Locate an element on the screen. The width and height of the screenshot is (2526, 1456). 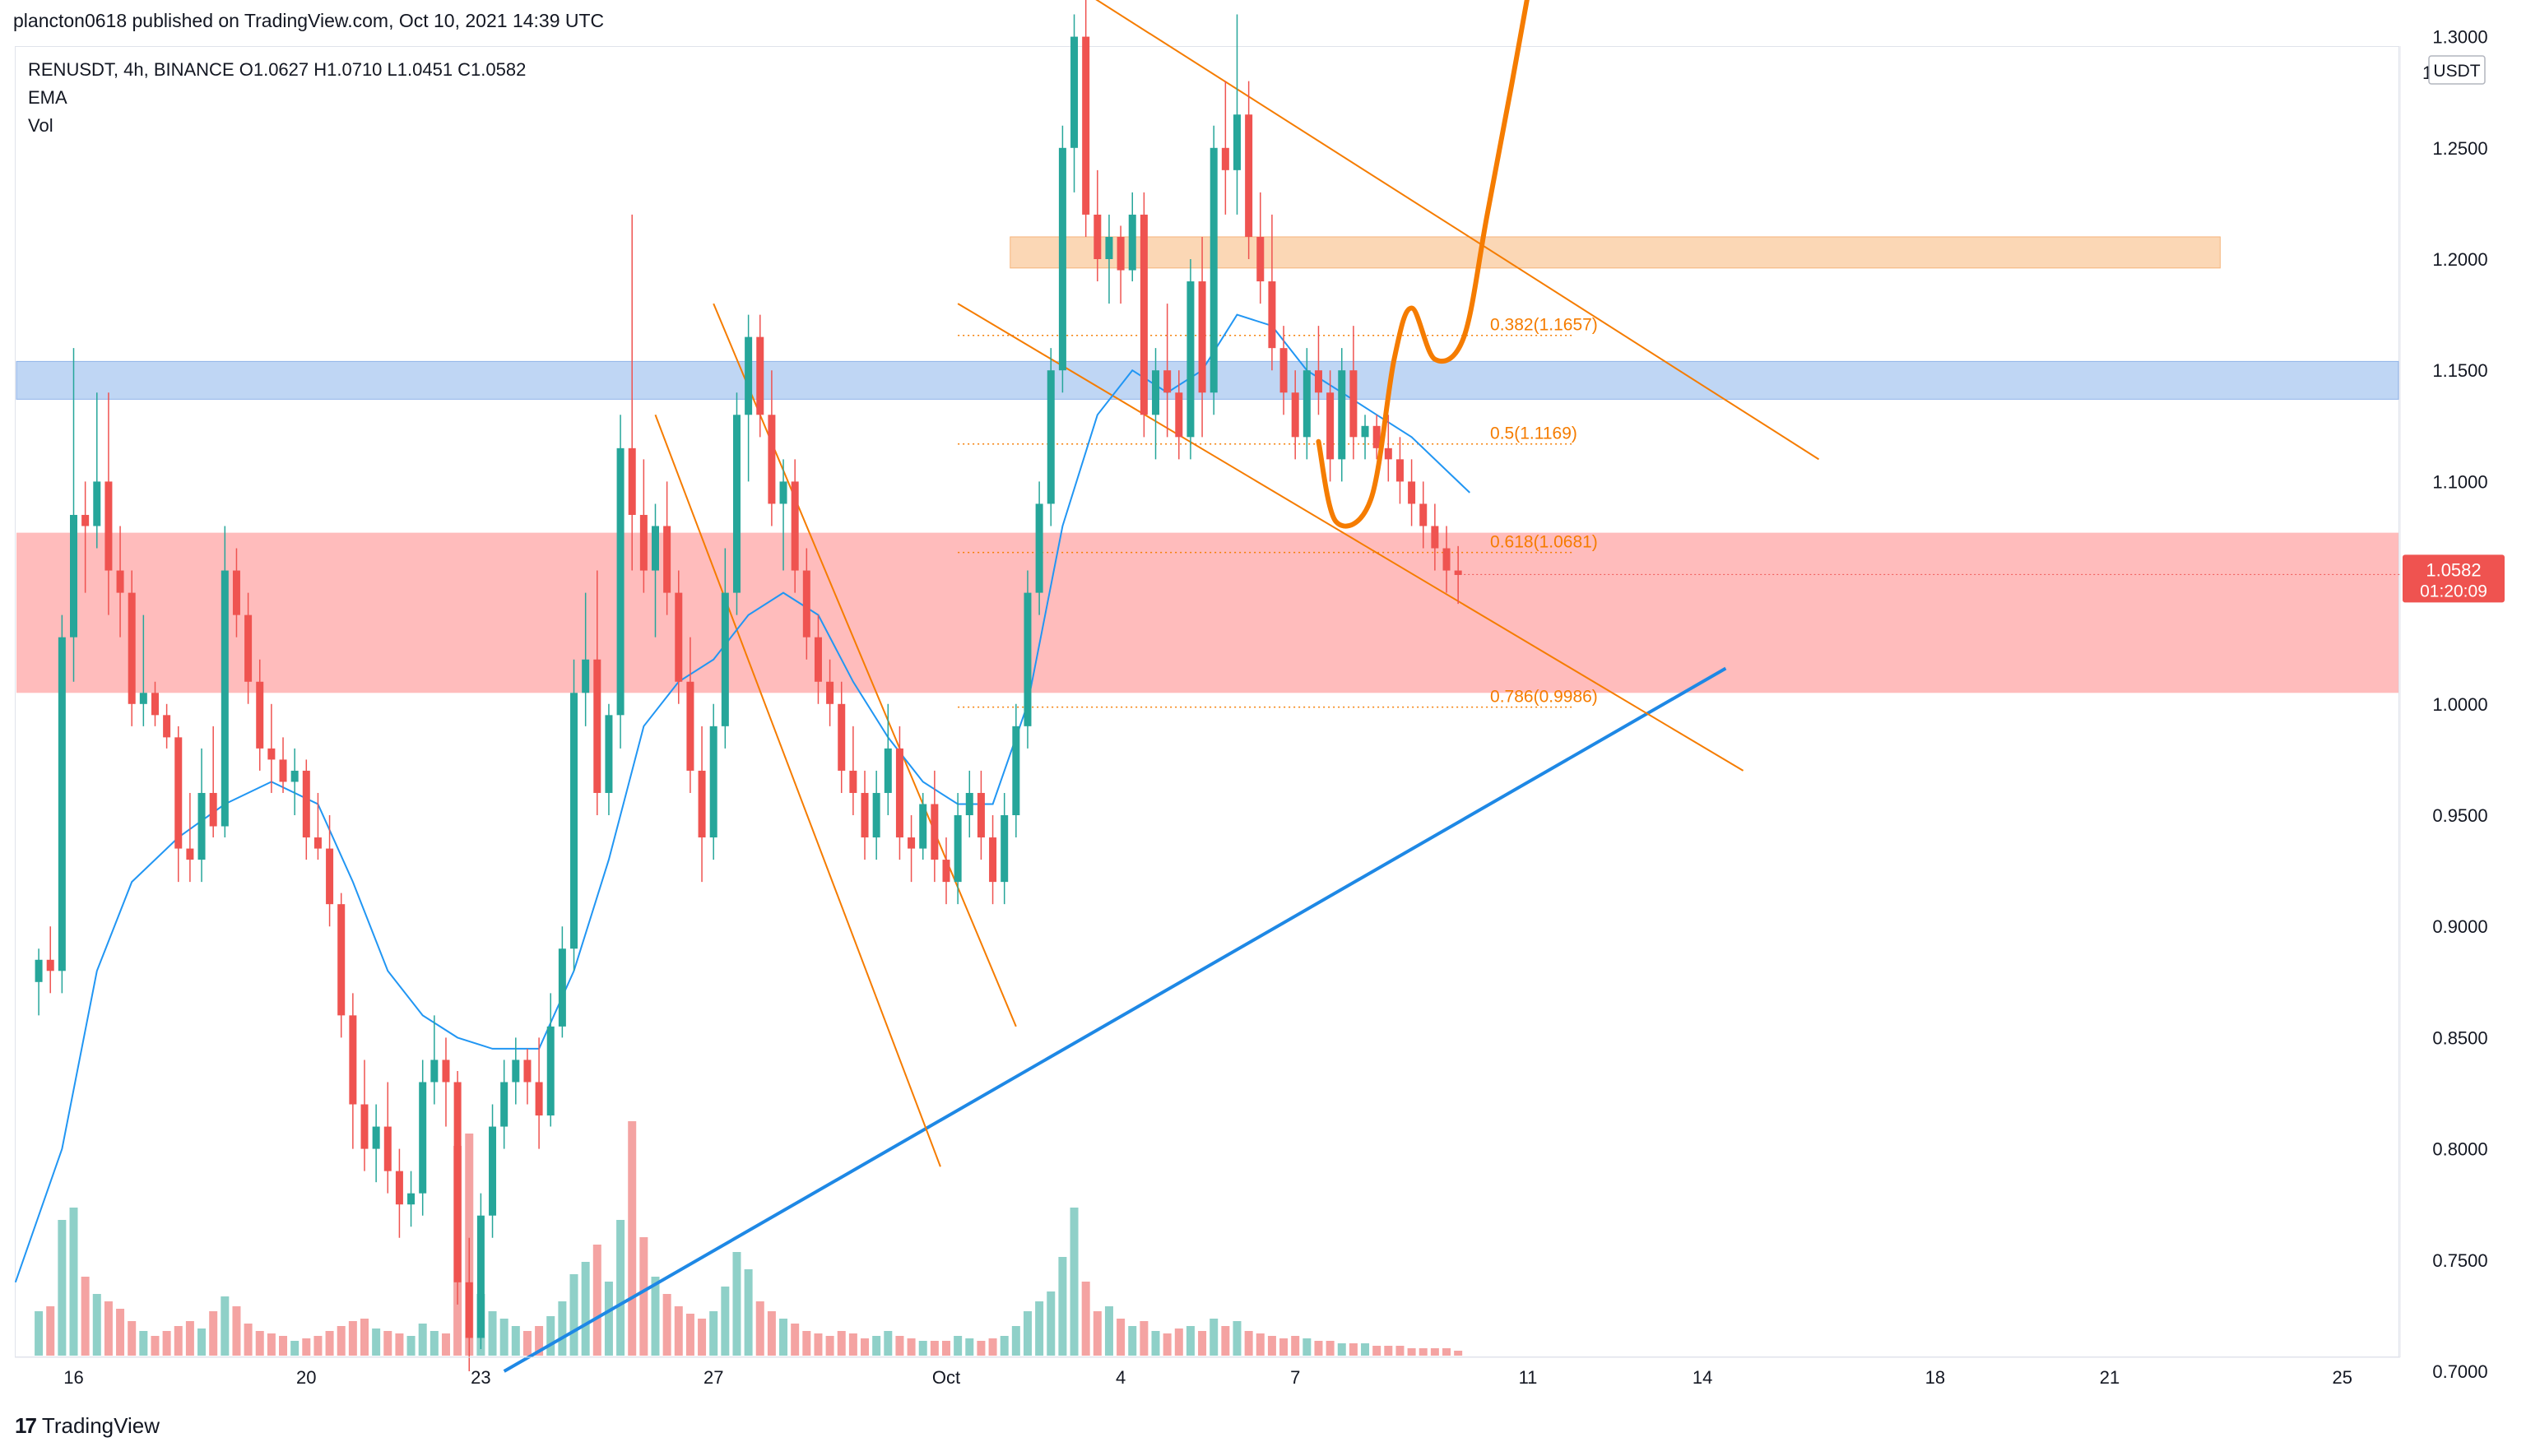
flag-lower-line is located at coordinates (797, 790).